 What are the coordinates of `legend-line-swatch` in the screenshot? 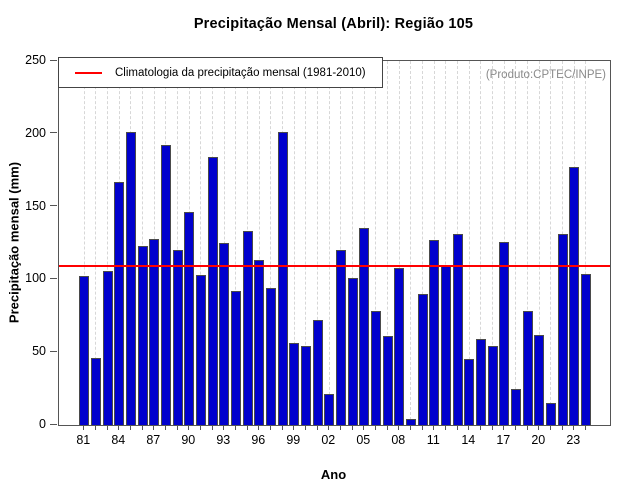 It's located at (88, 72).